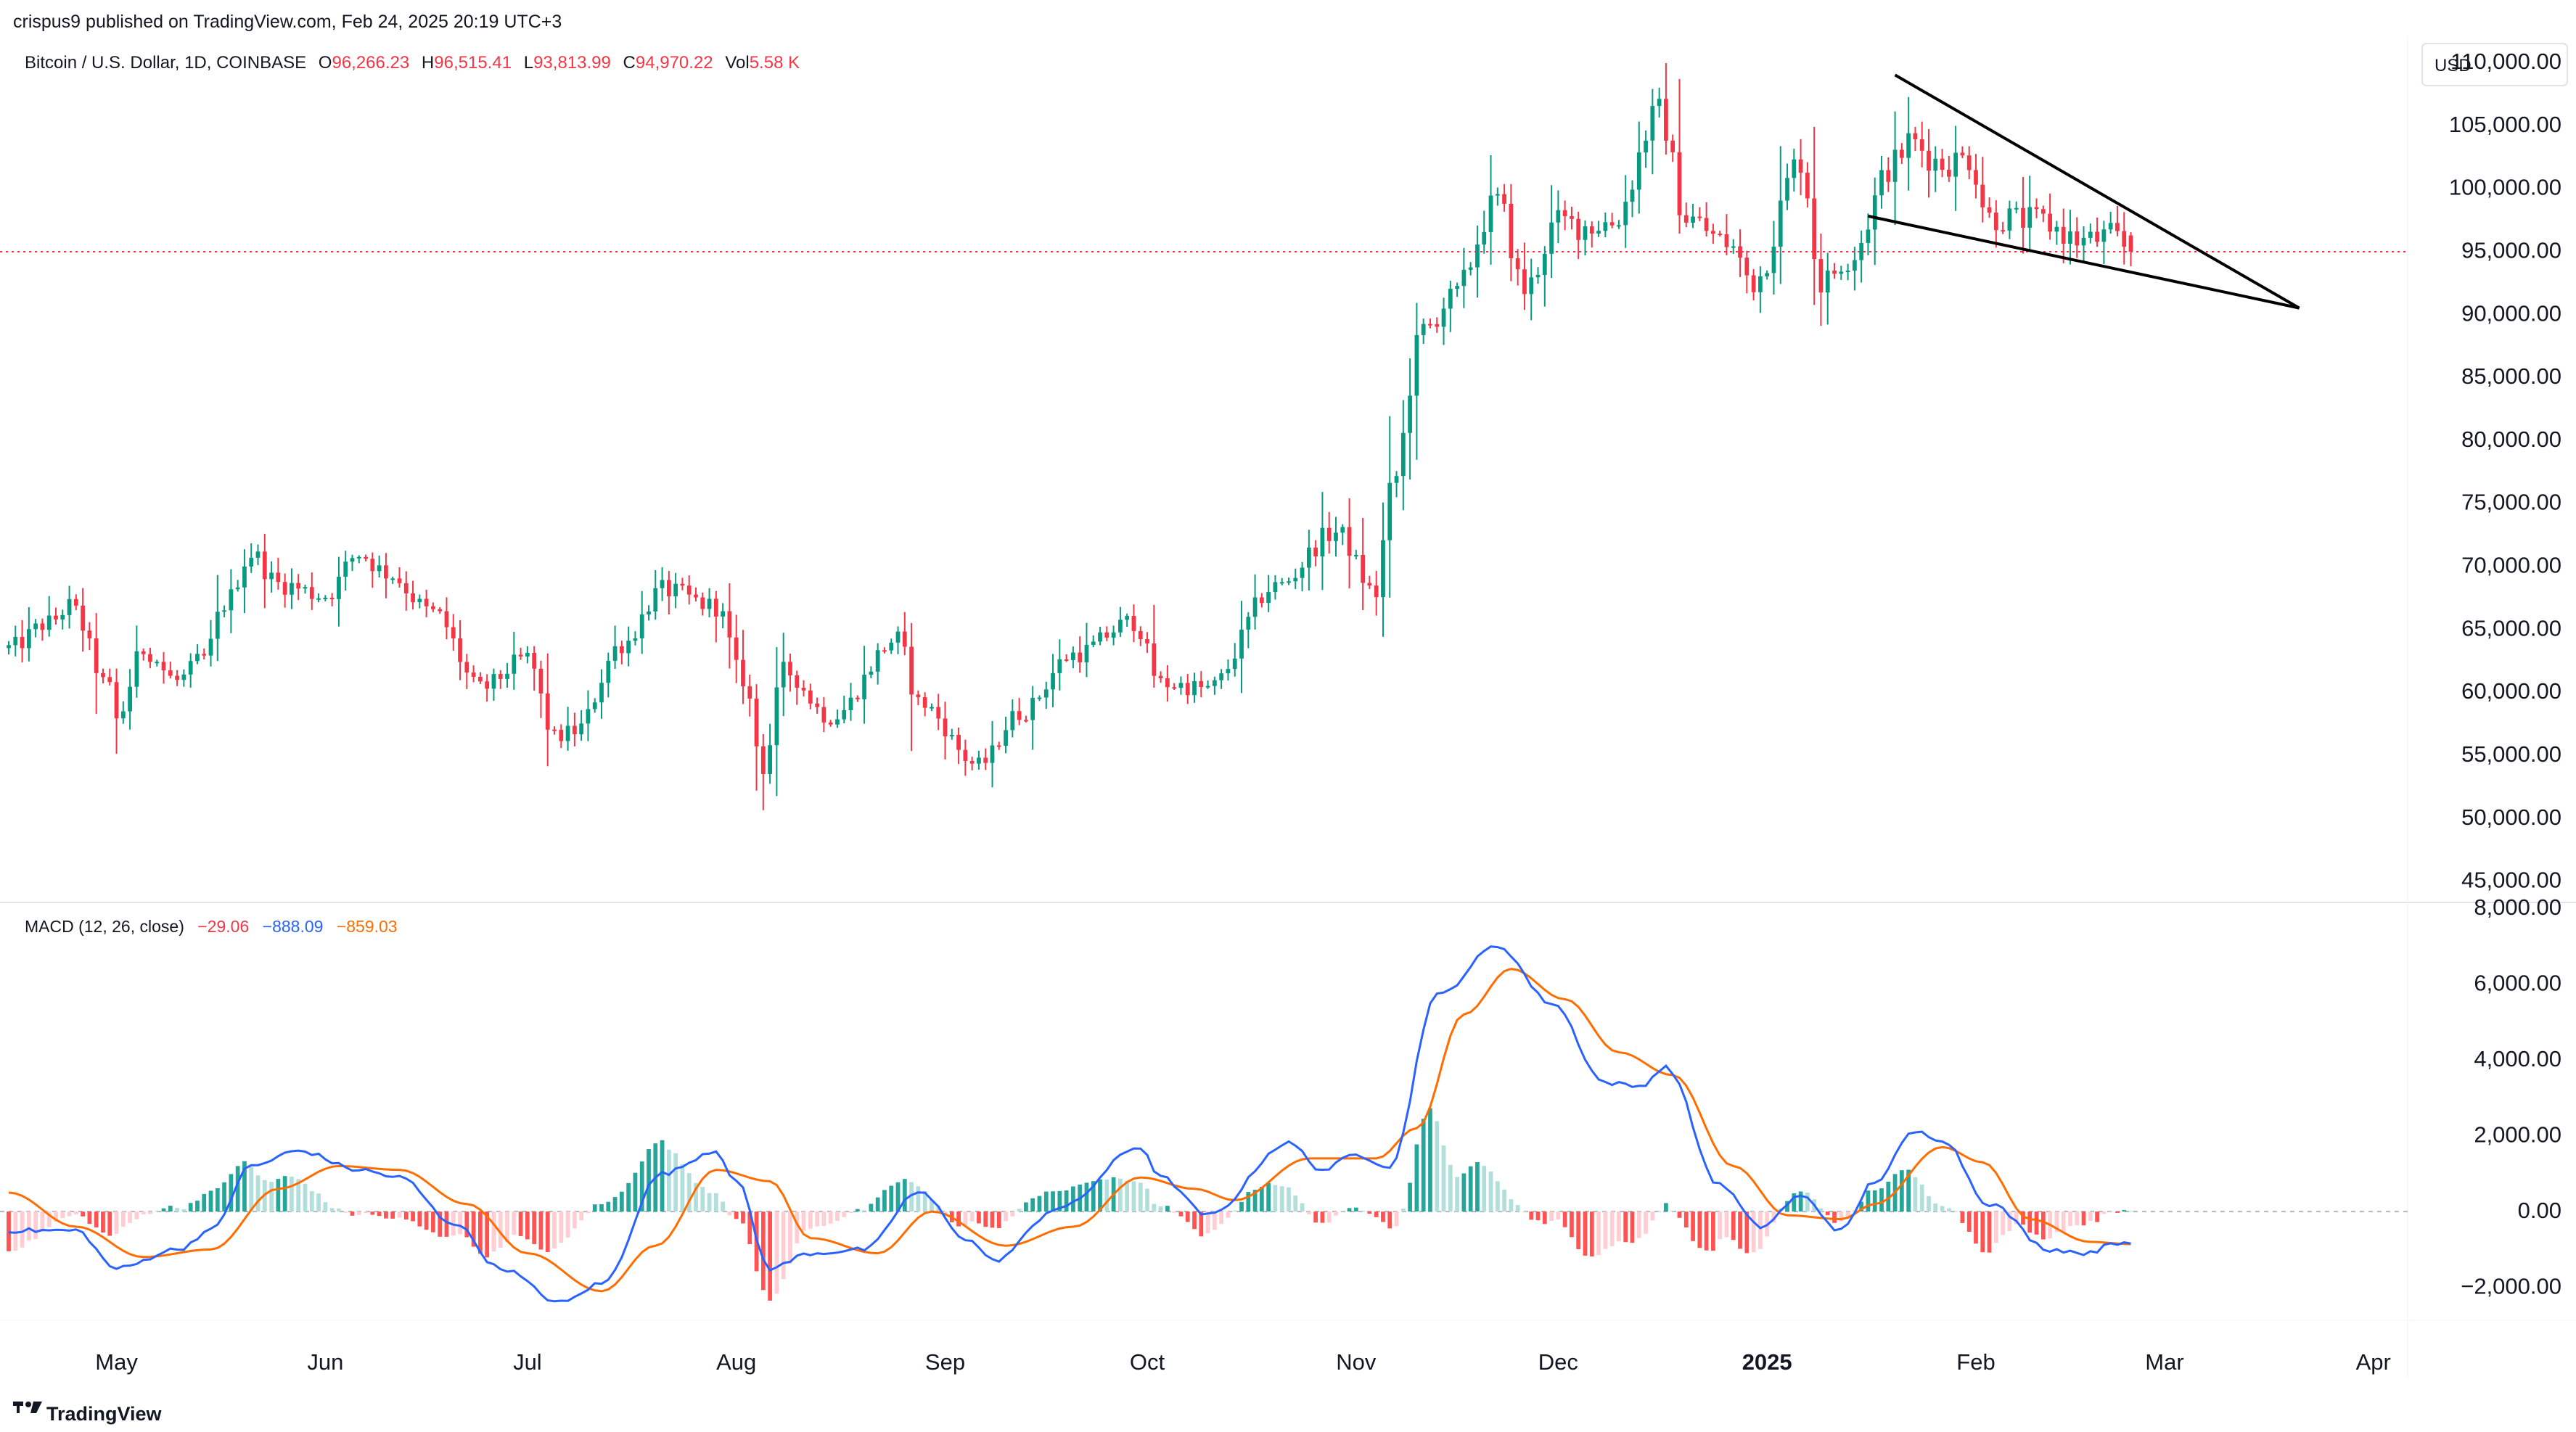 The height and width of the screenshot is (1432, 2576). What do you see at coordinates (2097, 191) in the screenshot?
I see `upper-wedge-line` at bounding box center [2097, 191].